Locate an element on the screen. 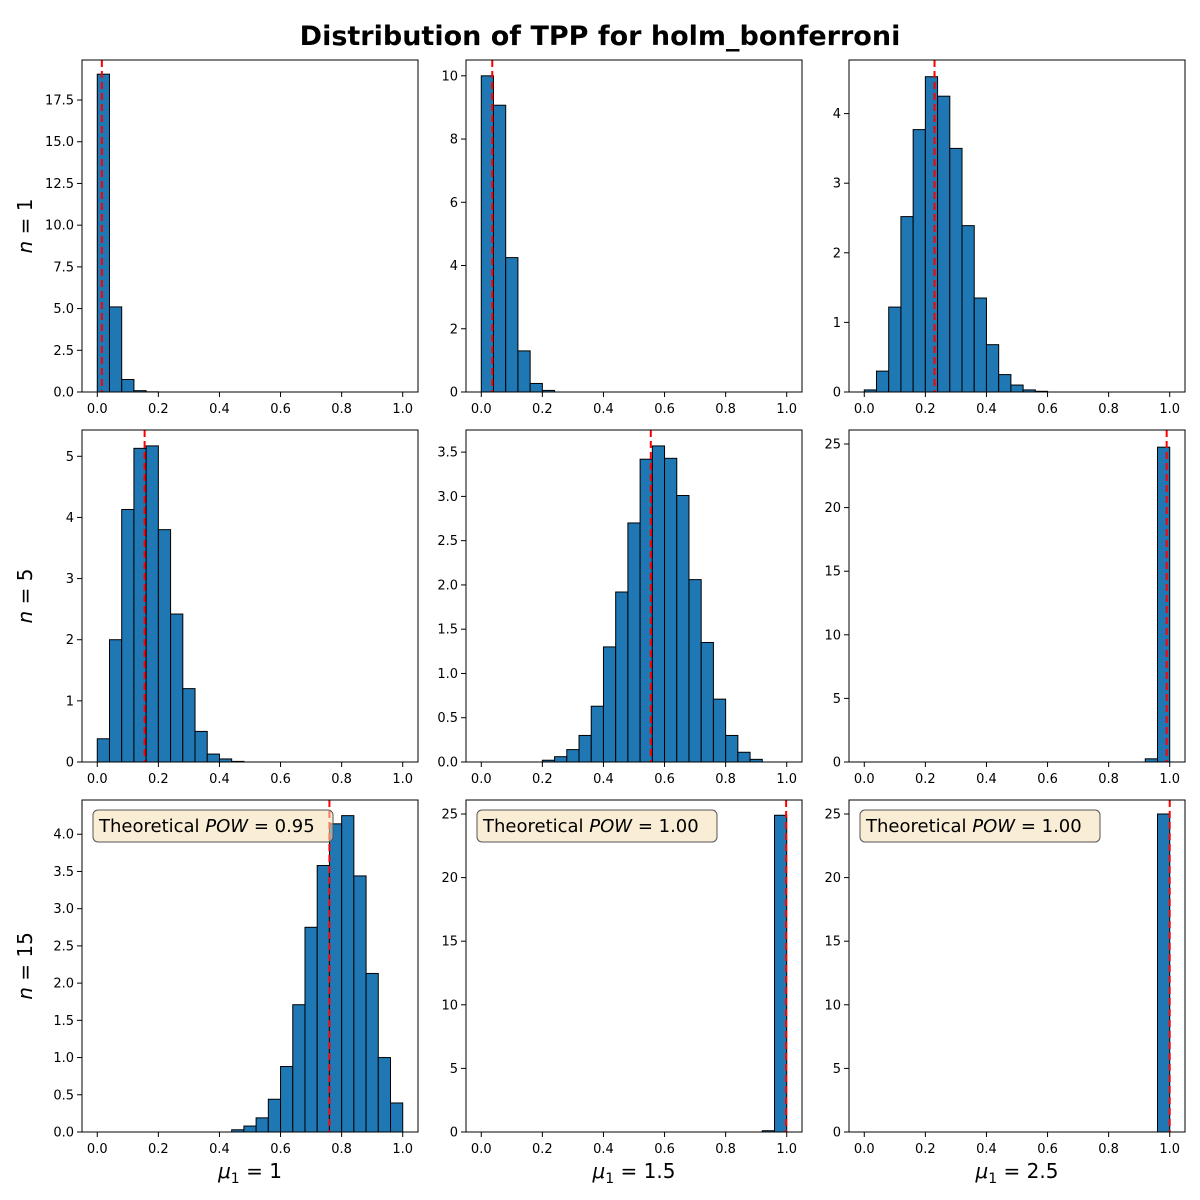  y-tick-label: 0 is located at coordinates (454, 393).